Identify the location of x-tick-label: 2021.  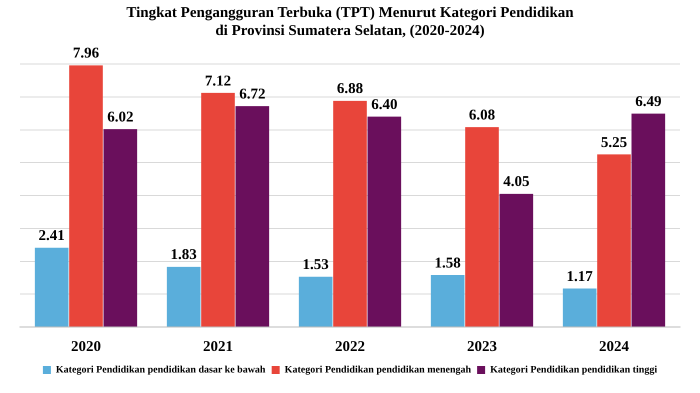
(218, 346).